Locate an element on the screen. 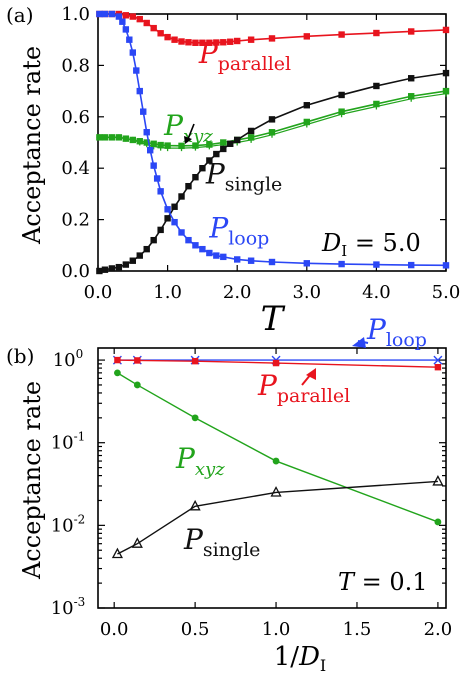 This screenshot has height=695, width=462. panel-b-y-tick-label: 10⁰ is located at coordinates (68, 359).